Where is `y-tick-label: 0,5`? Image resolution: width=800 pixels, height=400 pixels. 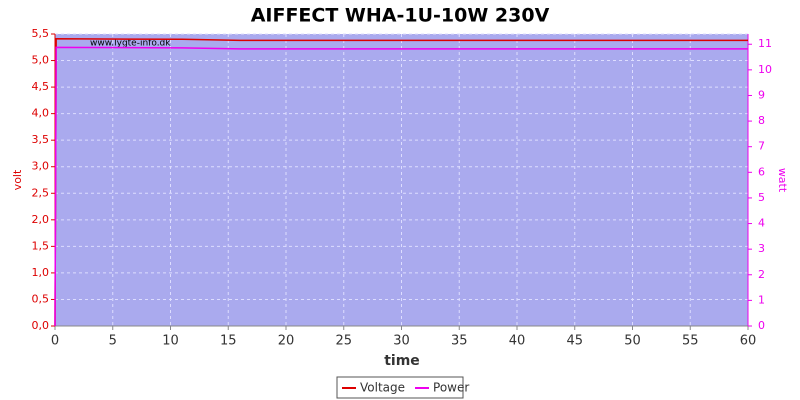 y-tick-label: 0,5 is located at coordinates (41, 298).